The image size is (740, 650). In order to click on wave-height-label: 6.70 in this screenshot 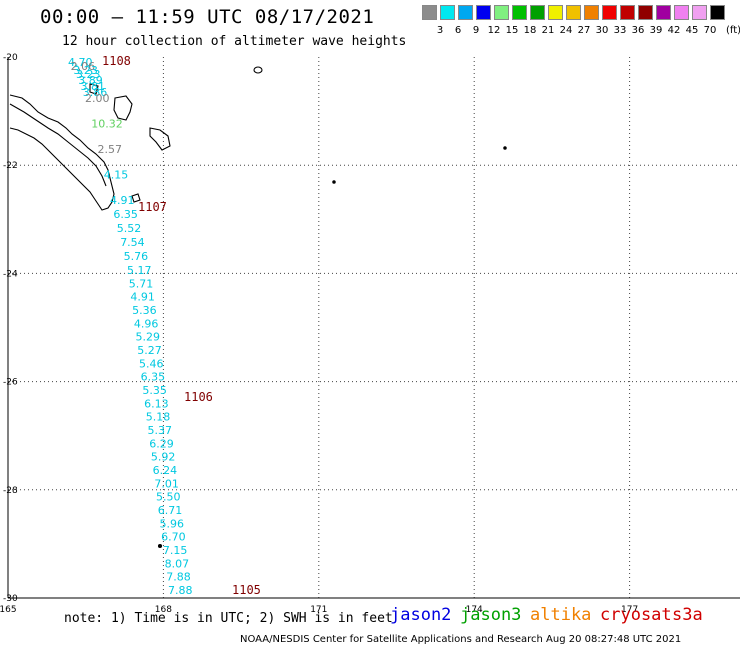, I will do `click(173, 537)`.